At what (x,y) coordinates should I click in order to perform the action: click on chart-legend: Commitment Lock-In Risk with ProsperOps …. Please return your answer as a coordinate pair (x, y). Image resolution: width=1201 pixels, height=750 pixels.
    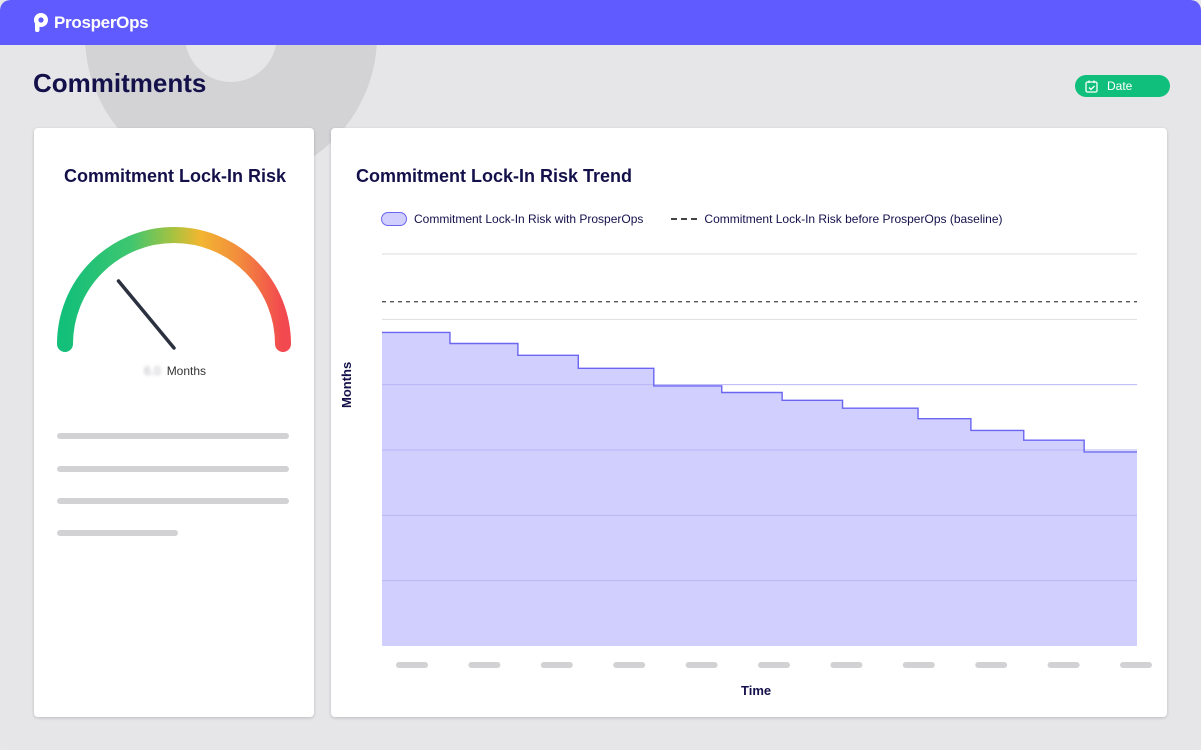
    Looking at the image, I should click on (692, 219).